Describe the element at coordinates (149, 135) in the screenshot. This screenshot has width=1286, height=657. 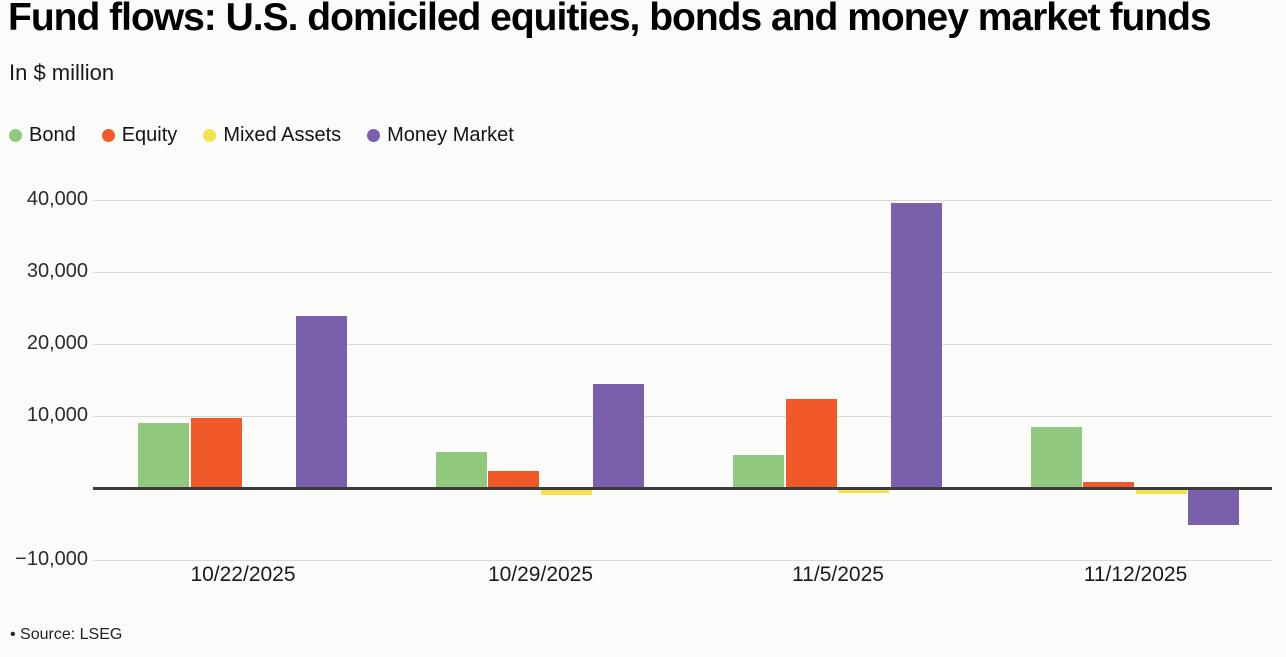
I see `legend-label: Equity` at that location.